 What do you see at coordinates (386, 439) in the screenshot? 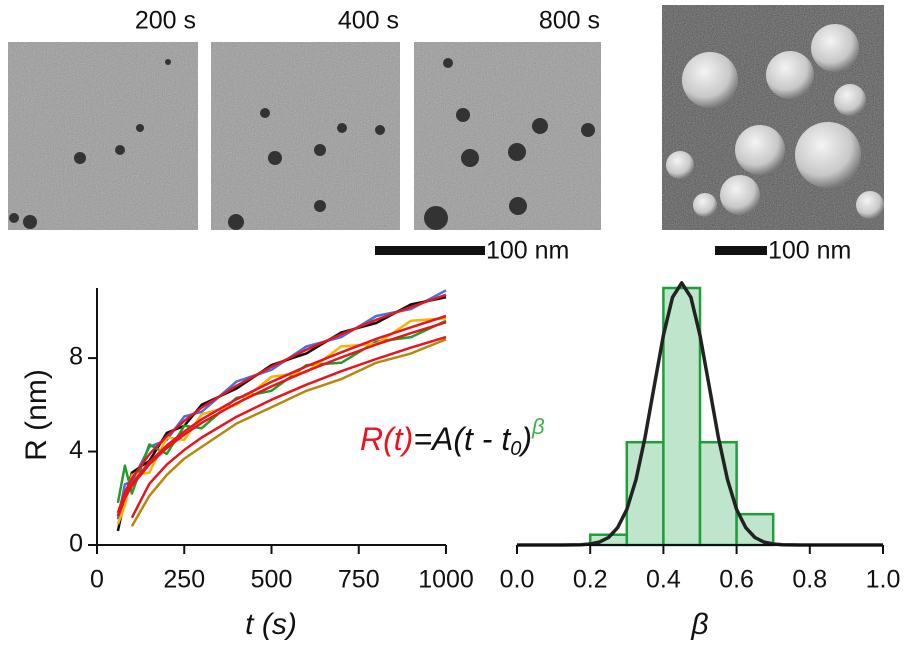
I see `equation-part: R(t)` at bounding box center [386, 439].